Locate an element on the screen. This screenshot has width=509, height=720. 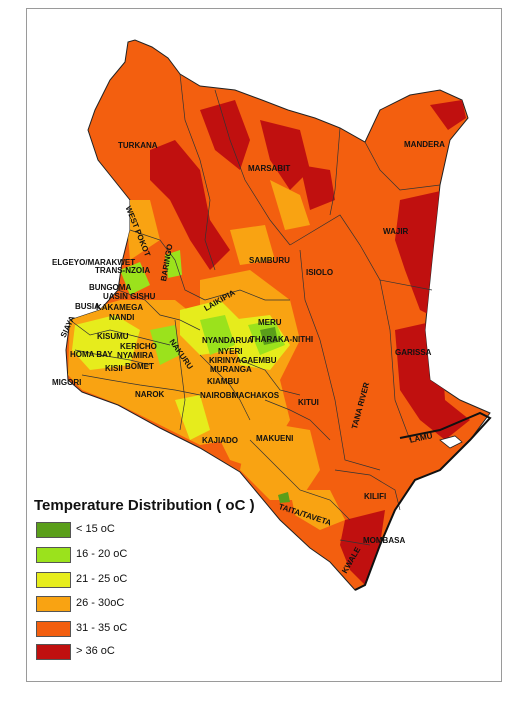
legend-label: 16 - 20 oC is located at coordinates (102, 554).